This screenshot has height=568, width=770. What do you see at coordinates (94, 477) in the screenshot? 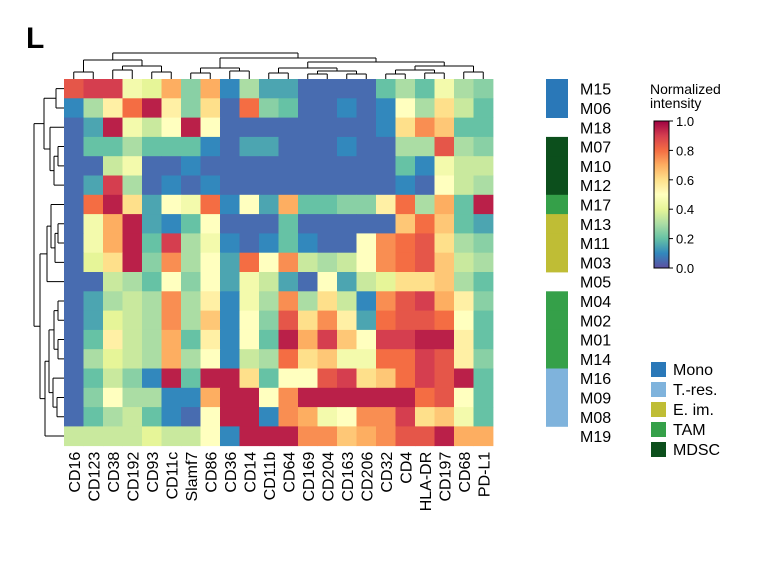
I see `column-label: CD123` at bounding box center [94, 477].